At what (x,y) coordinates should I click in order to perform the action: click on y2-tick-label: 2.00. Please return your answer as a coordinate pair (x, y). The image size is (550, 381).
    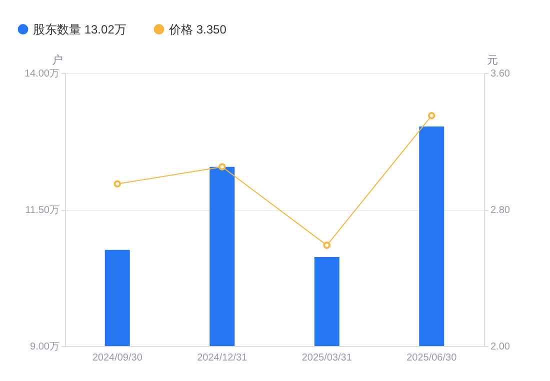
    Looking at the image, I should click on (500, 347).